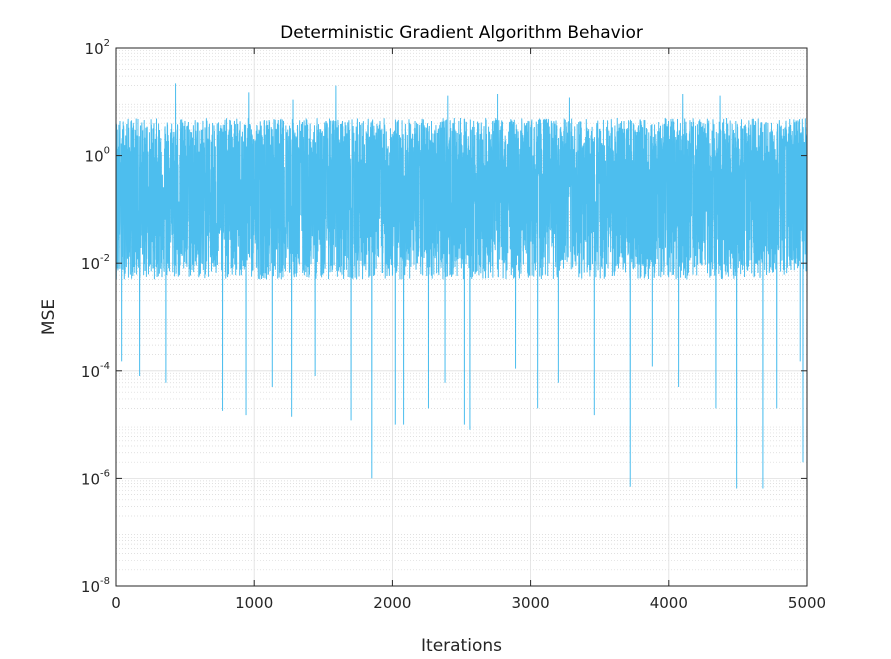 The image size is (891, 659). What do you see at coordinates (468, 603) in the screenshot?
I see `x-tick-labels: 0 1000 2000 3000 4000 5000` at bounding box center [468, 603].